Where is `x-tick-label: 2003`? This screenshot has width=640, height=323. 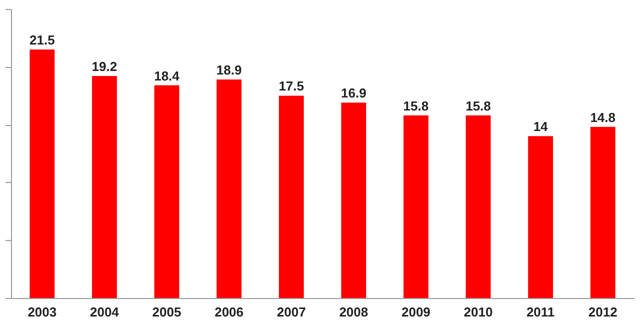
x-tick-label: 2003 is located at coordinates (42, 312).